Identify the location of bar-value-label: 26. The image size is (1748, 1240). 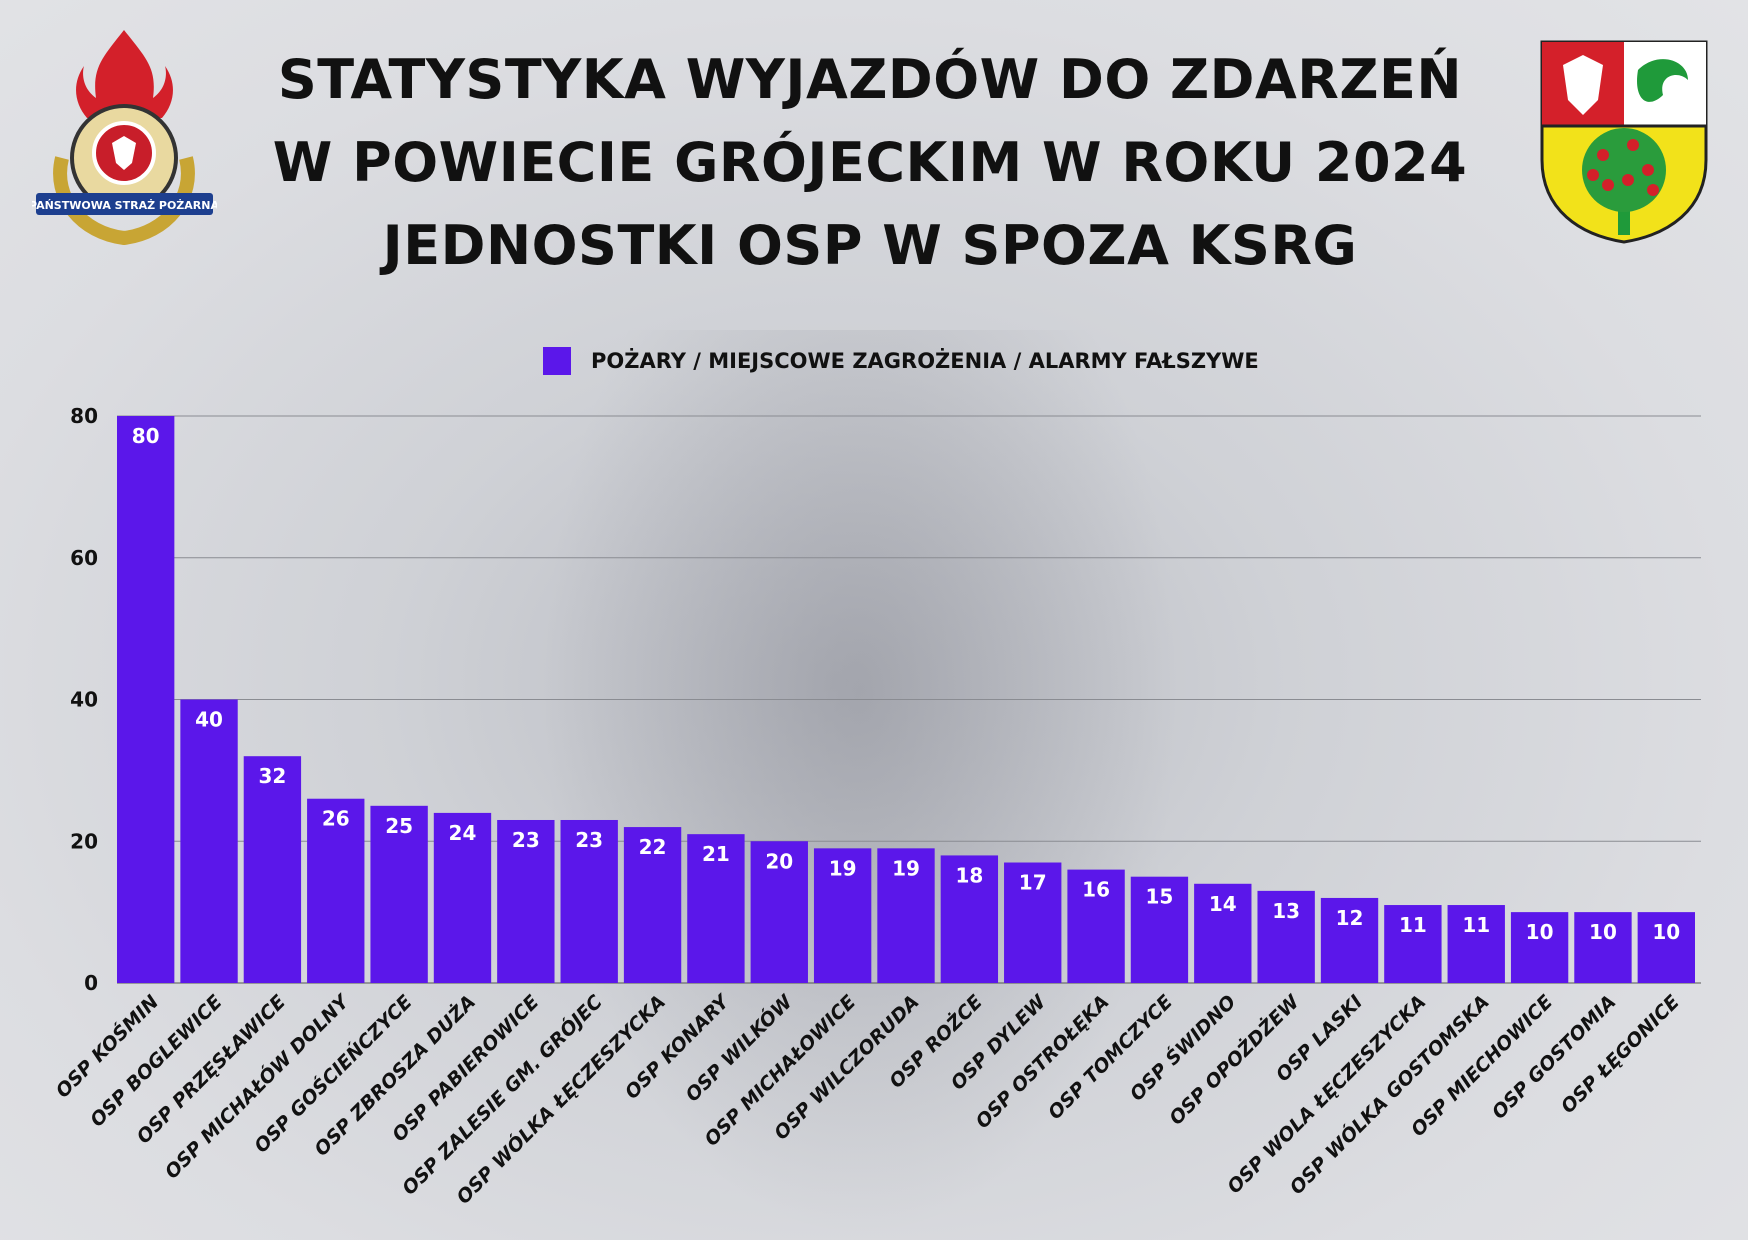
(336, 819).